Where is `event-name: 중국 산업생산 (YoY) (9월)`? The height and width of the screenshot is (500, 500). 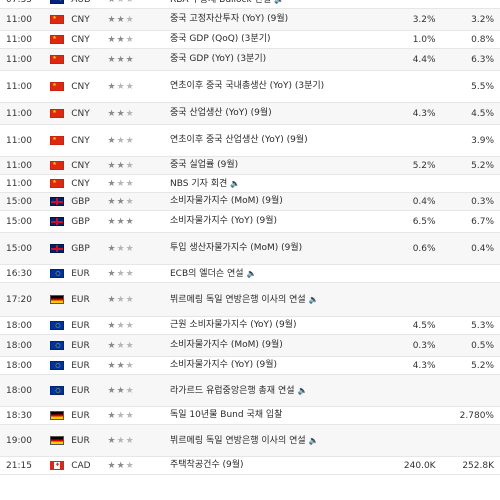
event-name: 중국 산업생산 (YoY) (9월) is located at coordinates (238, 113).